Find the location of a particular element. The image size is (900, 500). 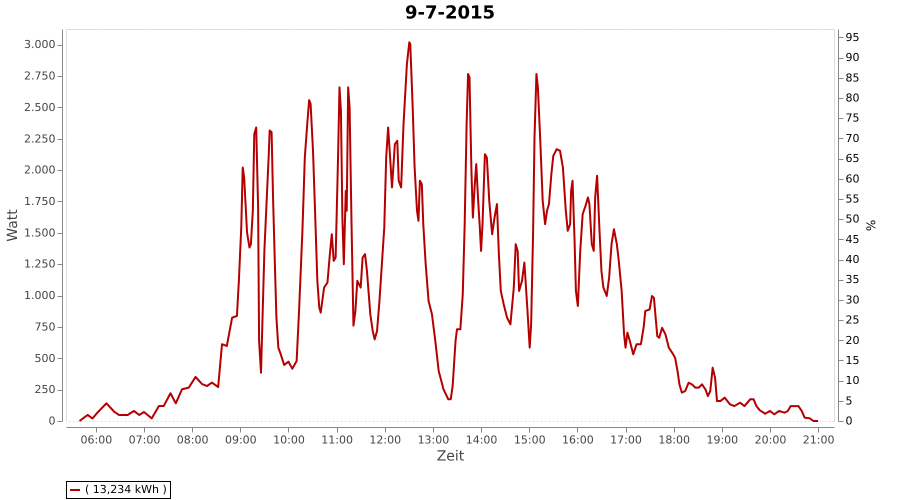

y2-tick-label: 15 is located at coordinates (853, 360).